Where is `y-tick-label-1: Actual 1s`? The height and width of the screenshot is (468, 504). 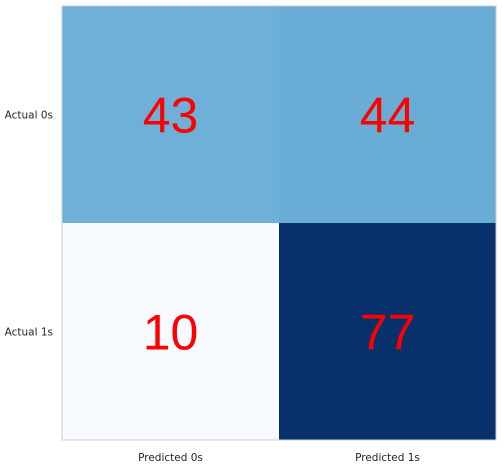 y-tick-label-1: Actual 1s is located at coordinates (29, 333).